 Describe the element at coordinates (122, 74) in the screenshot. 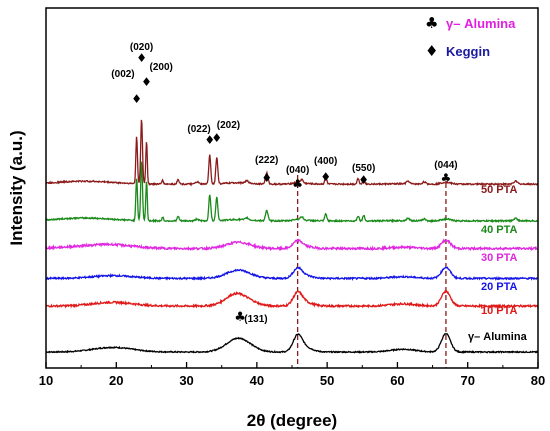

I see `peak-label: (002)` at that location.